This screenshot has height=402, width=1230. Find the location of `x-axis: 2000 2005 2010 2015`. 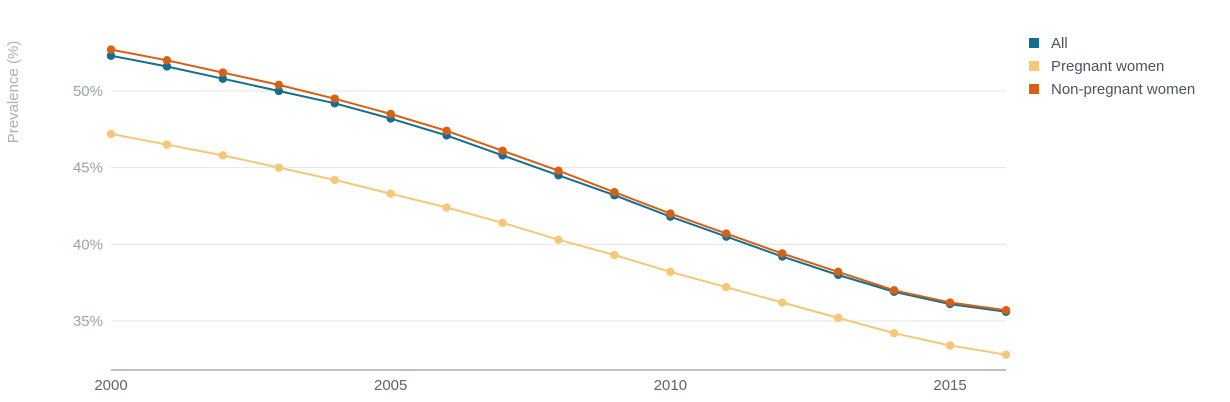

x-axis: 2000 2005 2010 2015 is located at coordinates (550, 381).